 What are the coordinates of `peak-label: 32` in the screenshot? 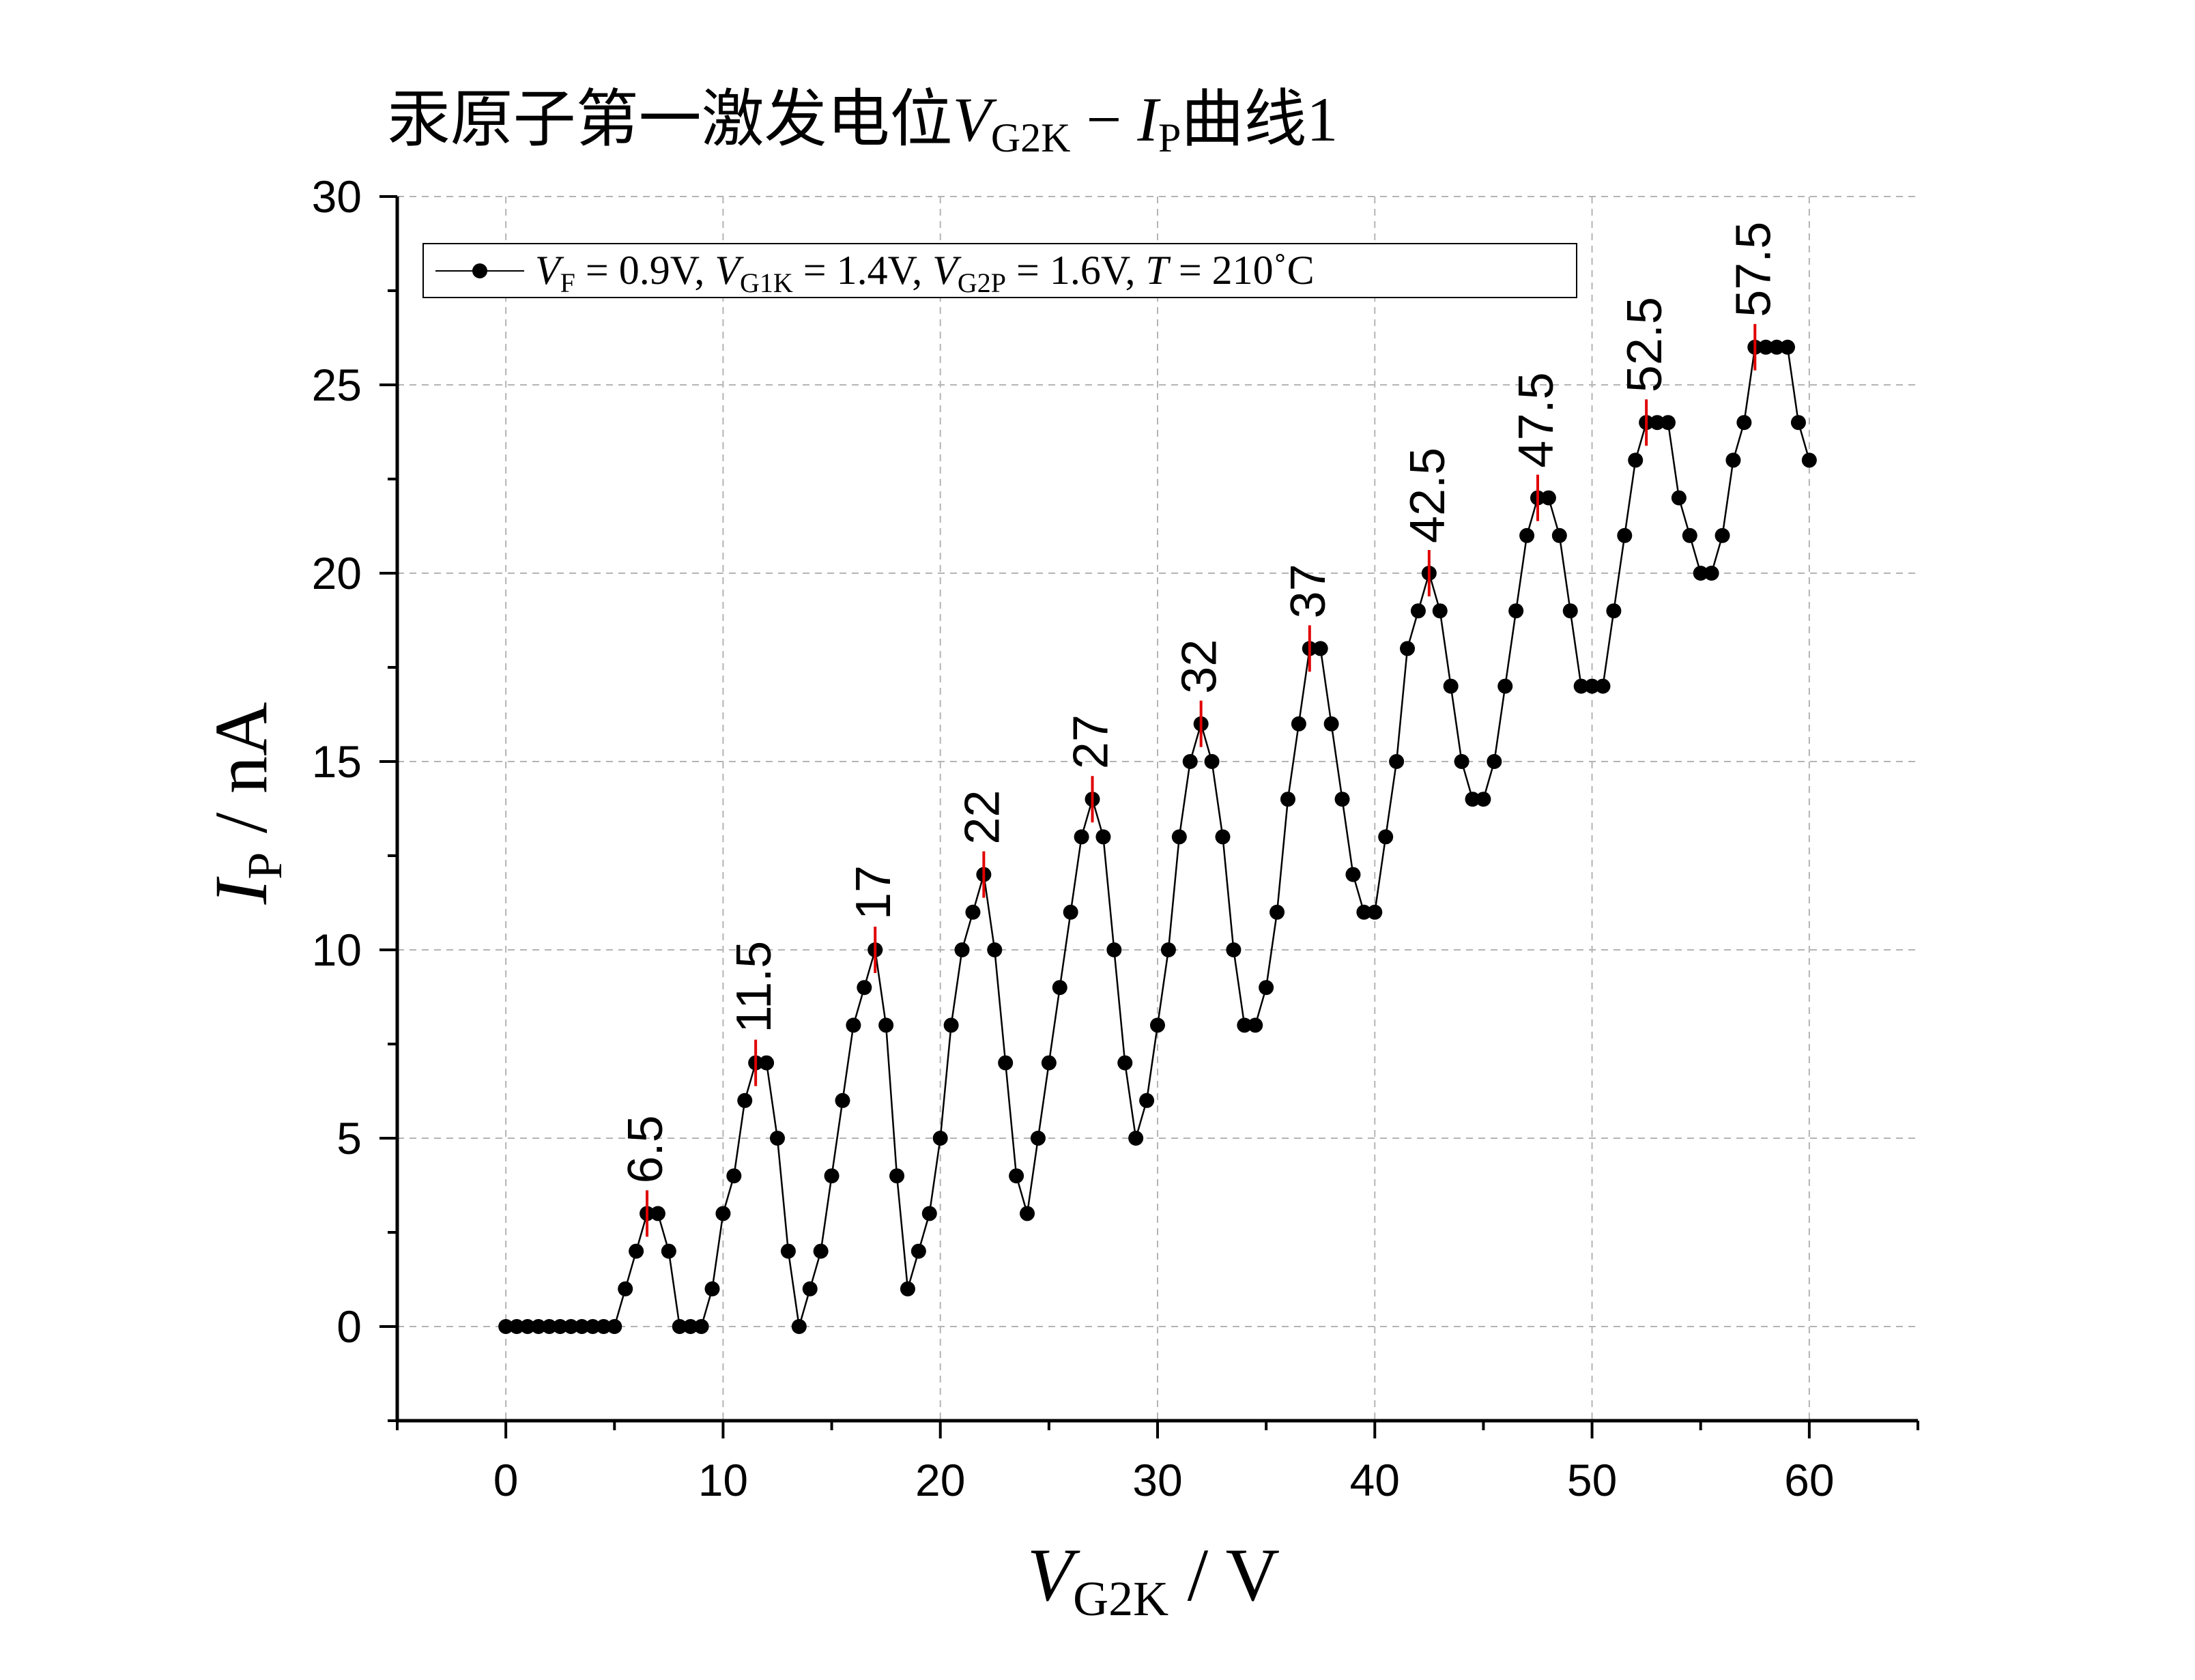 It's located at (1200, 666).